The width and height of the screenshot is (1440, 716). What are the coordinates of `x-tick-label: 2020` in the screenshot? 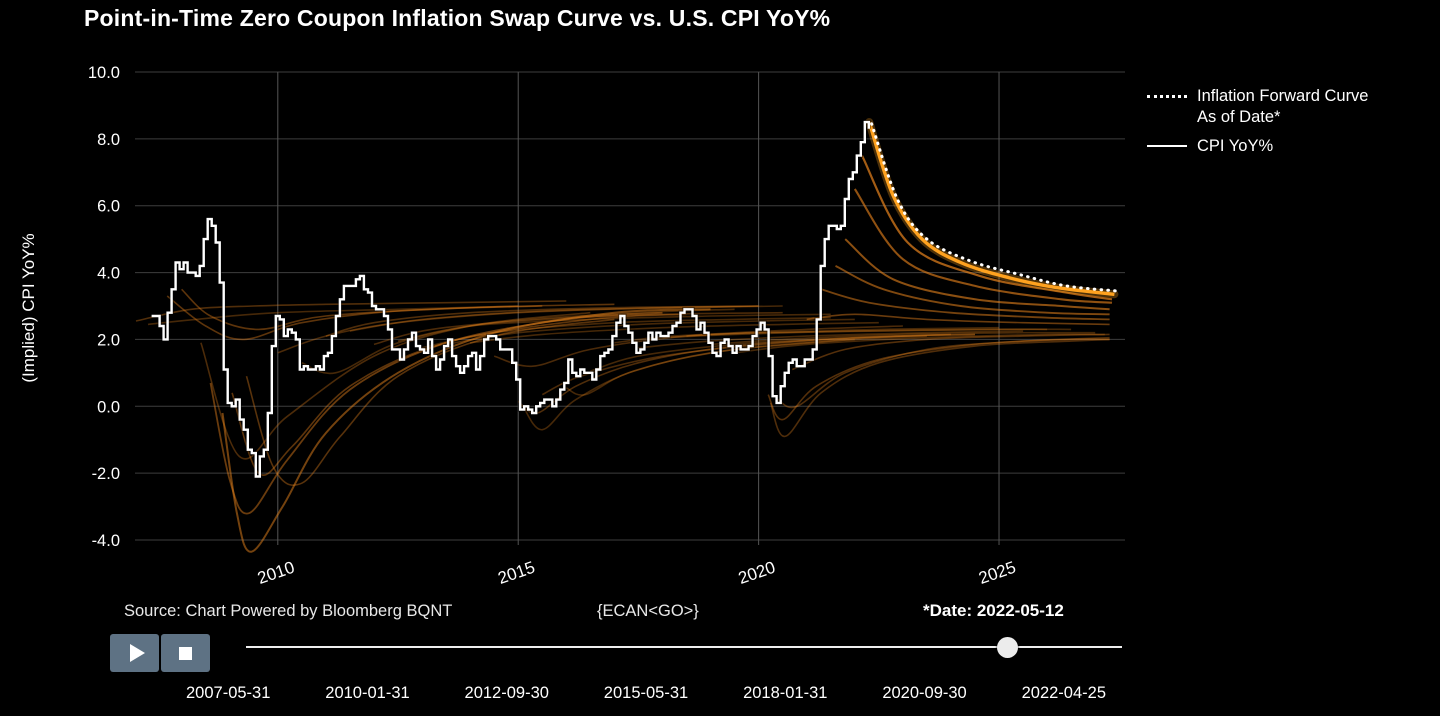 It's located at (757, 573).